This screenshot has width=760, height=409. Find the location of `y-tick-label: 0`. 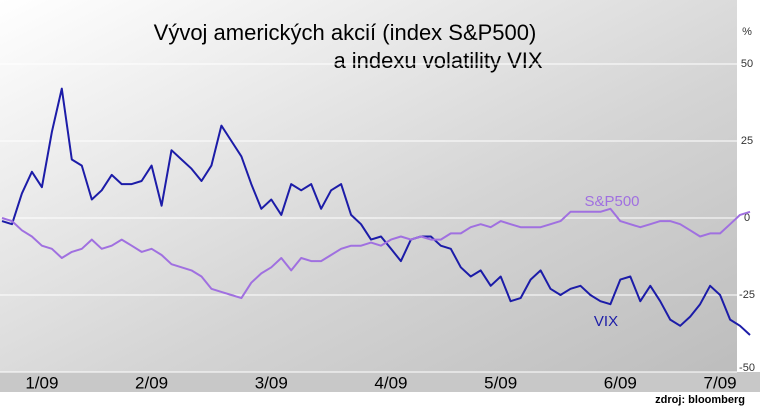

y-tick-label: 0 is located at coordinates (747, 218).